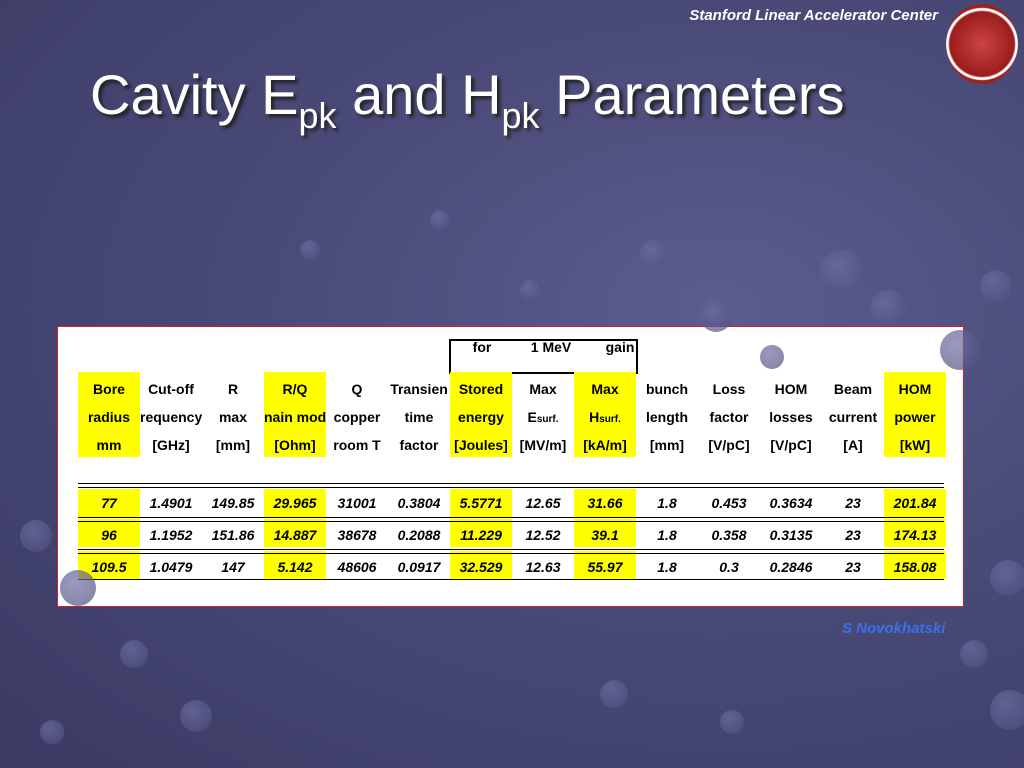  What do you see at coordinates (467, 99) in the screenshot?
I see `title: Cavity Epk and Hpk Parameters` at bounding box center [467, 99].